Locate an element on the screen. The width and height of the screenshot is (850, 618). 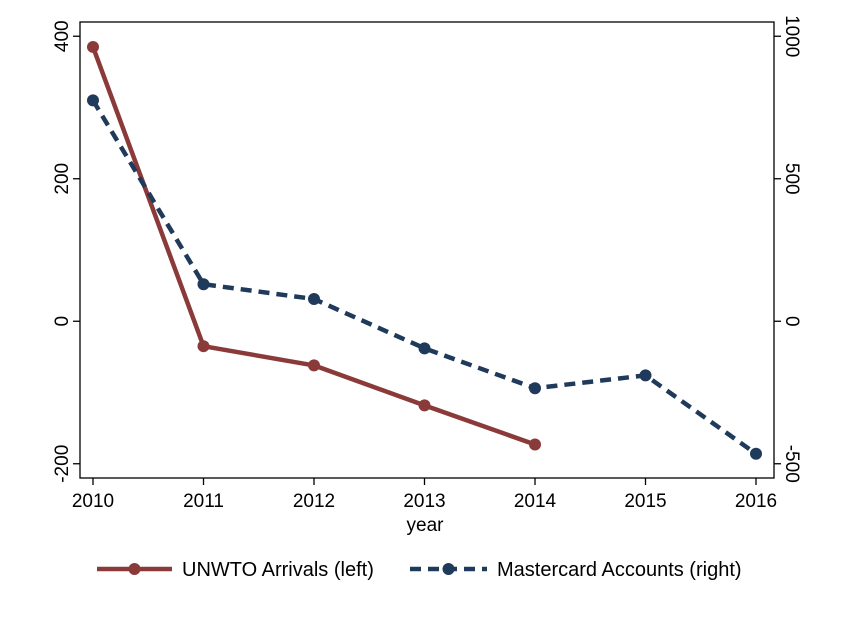
legend-label-2: Mastercard Accounts (right) is located at coordinates (619, 570).